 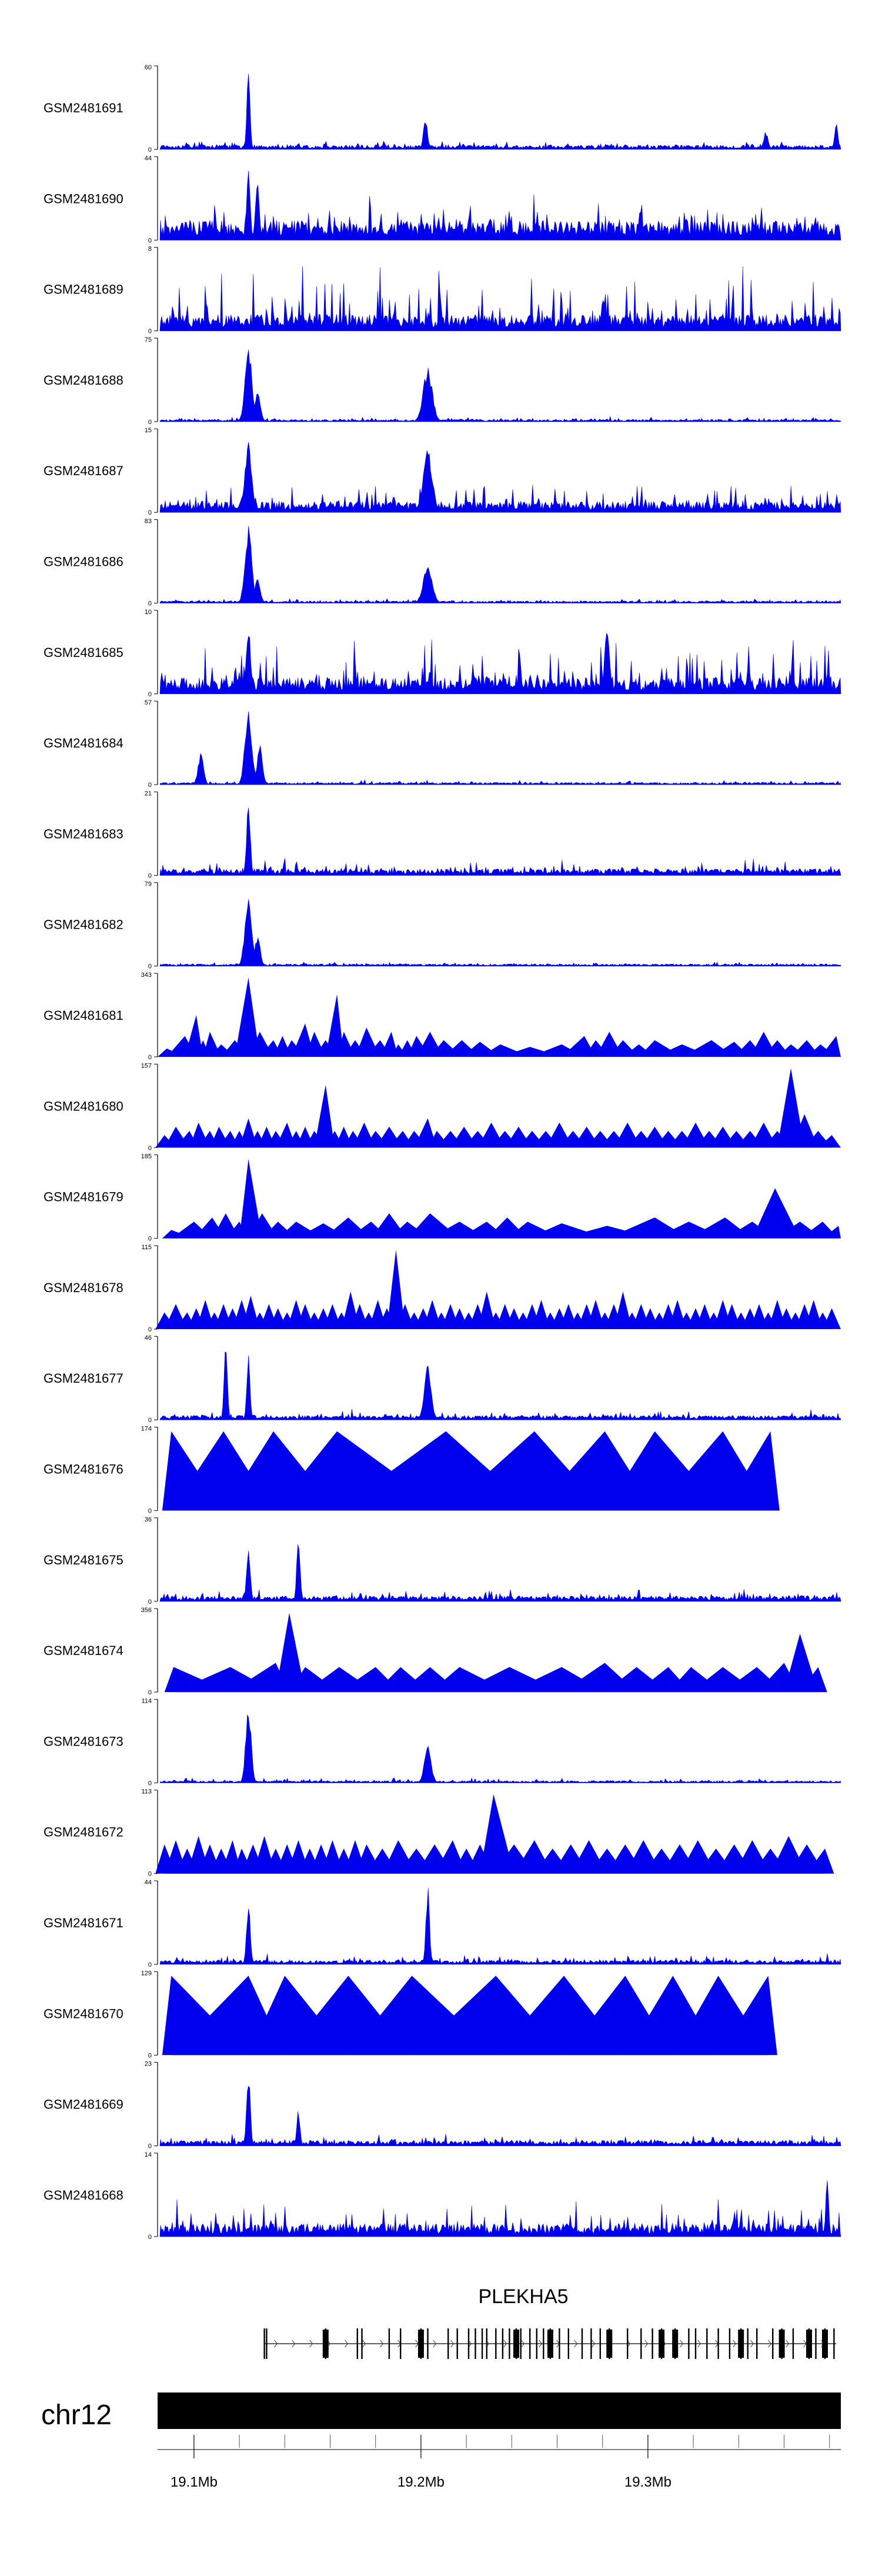 I want to click on track-GSM2481672: GSM2481672 113 0, so click(x=439, y=1833).